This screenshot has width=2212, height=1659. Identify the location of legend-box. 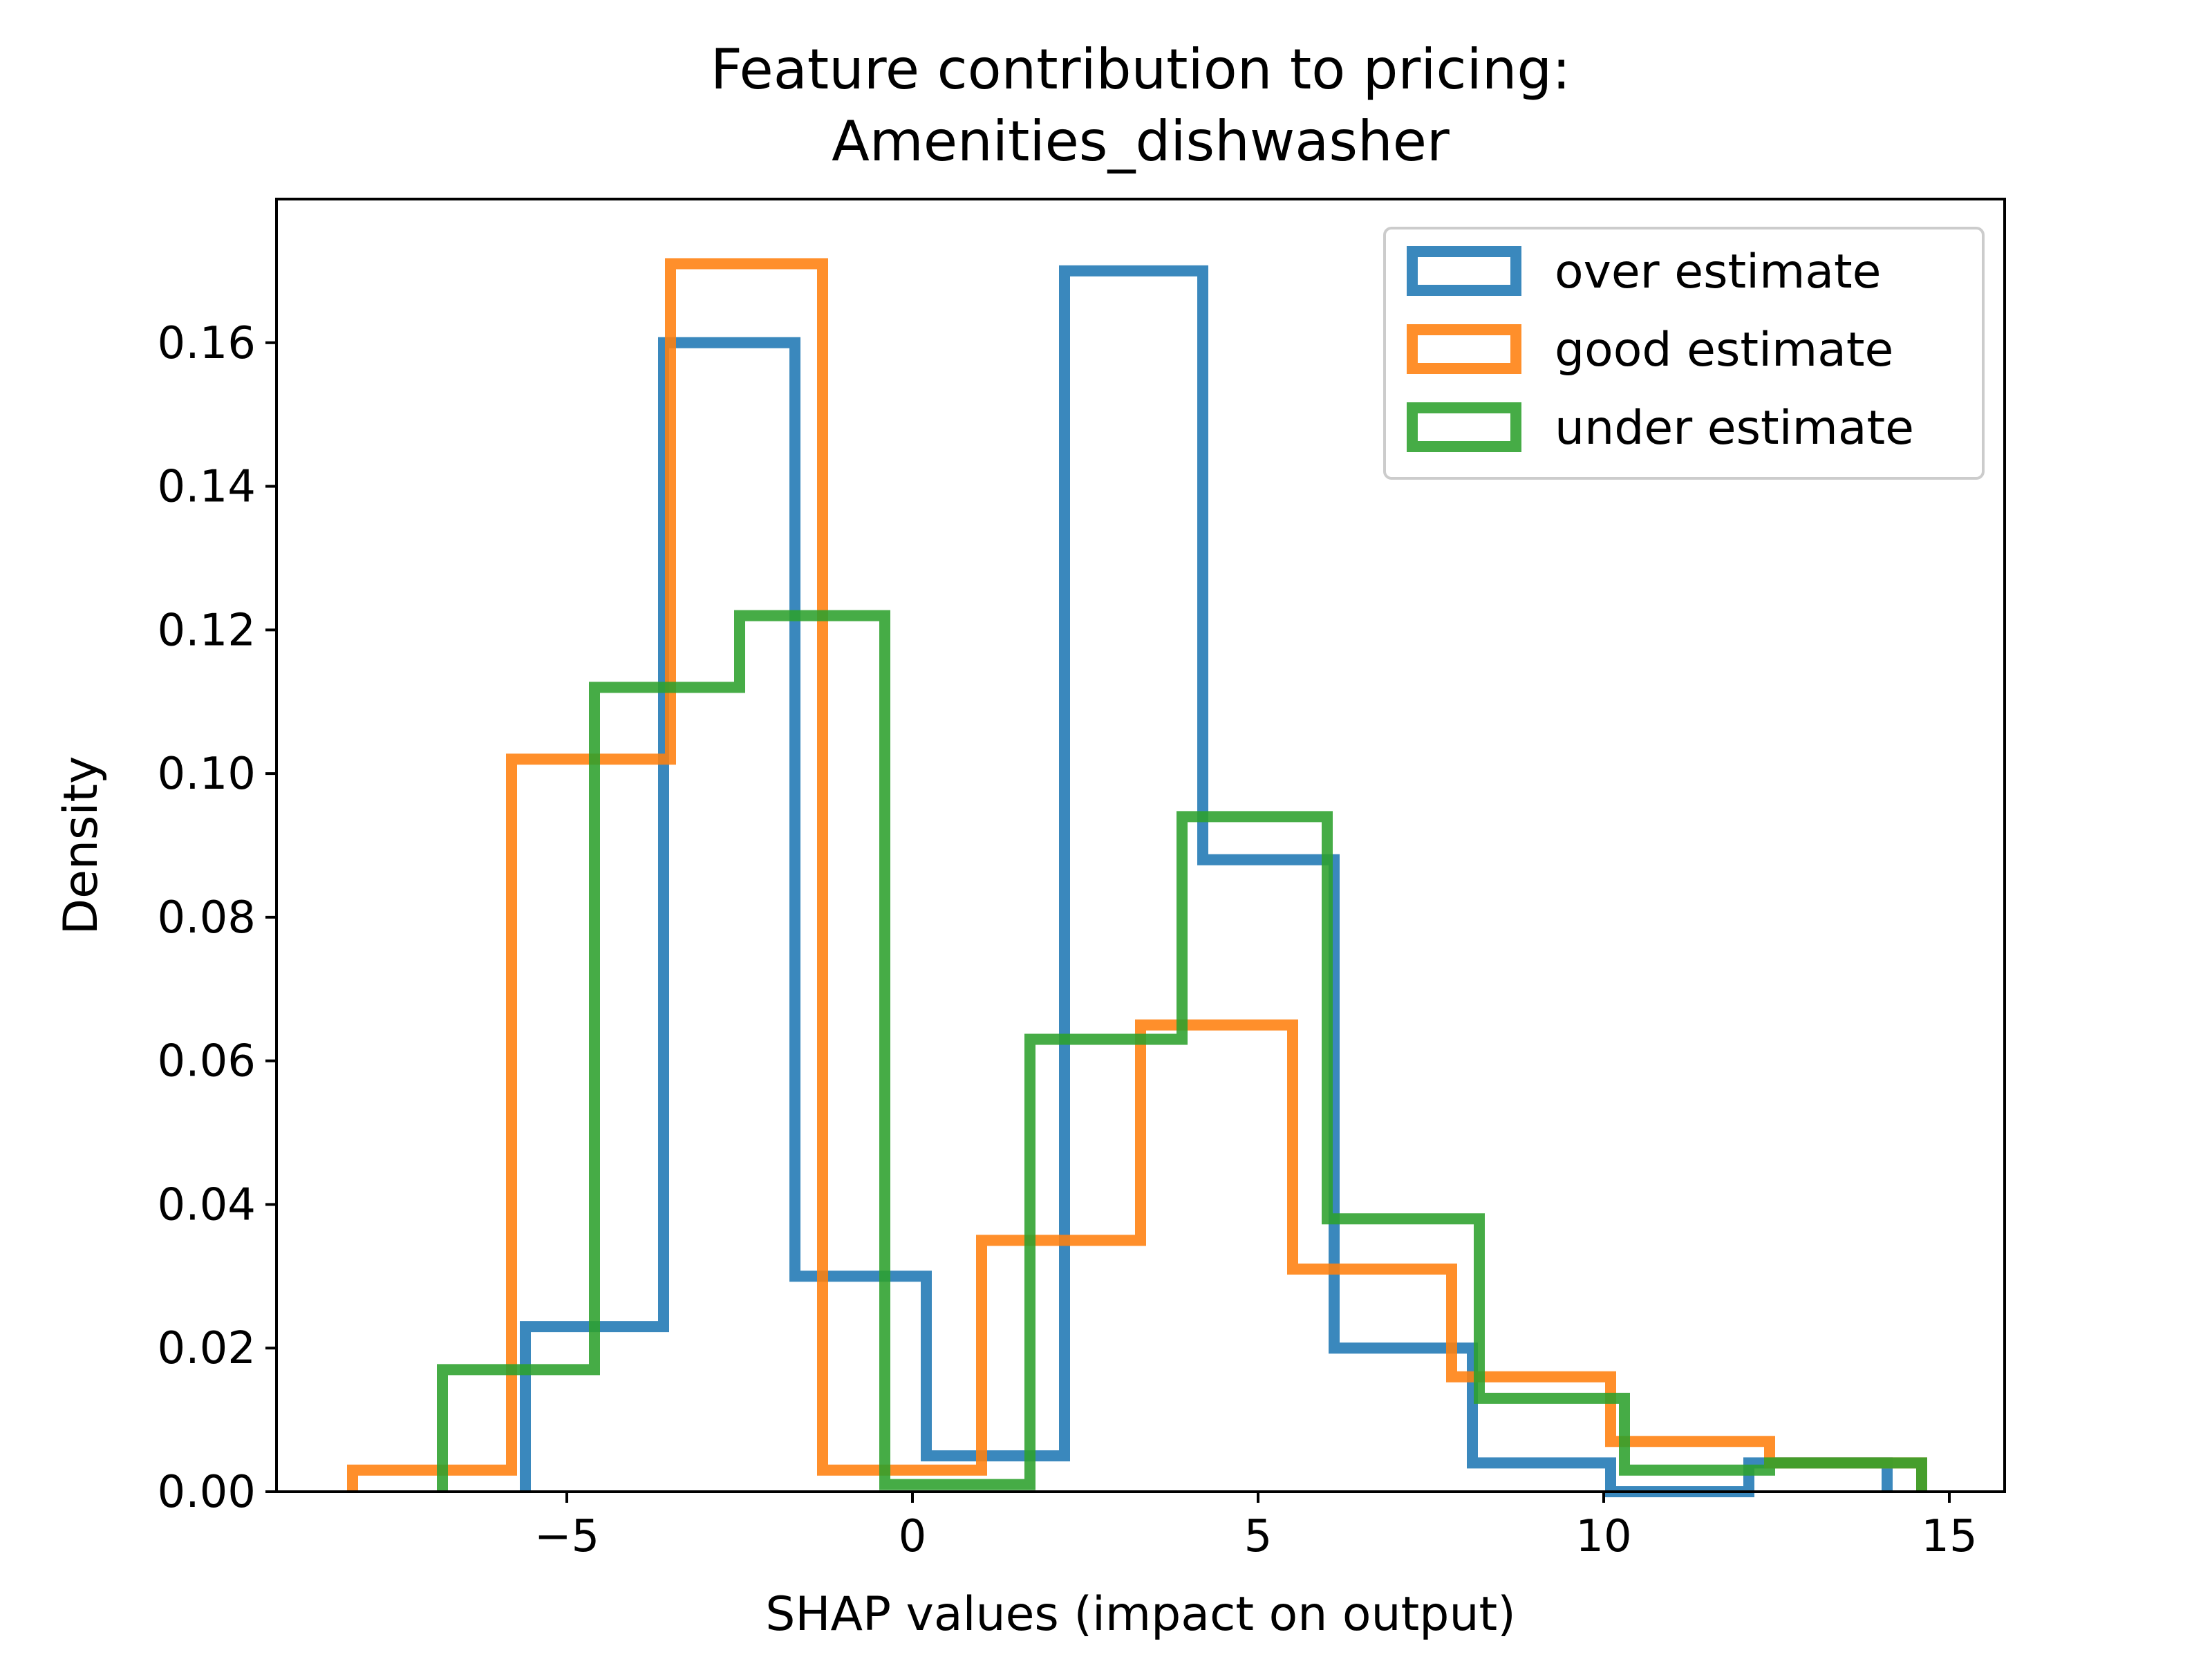
(1684, 354).